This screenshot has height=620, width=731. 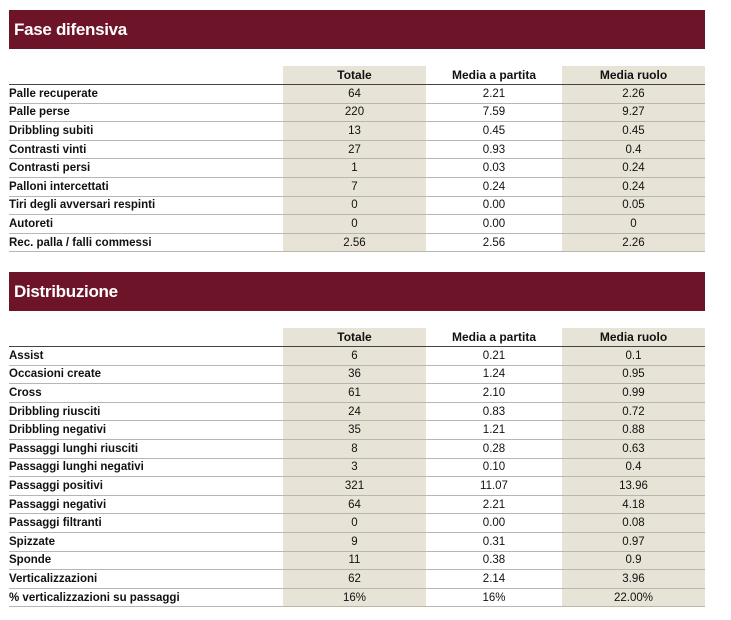 I want to click on stat-label: Assist, so click(x=146, y=356).